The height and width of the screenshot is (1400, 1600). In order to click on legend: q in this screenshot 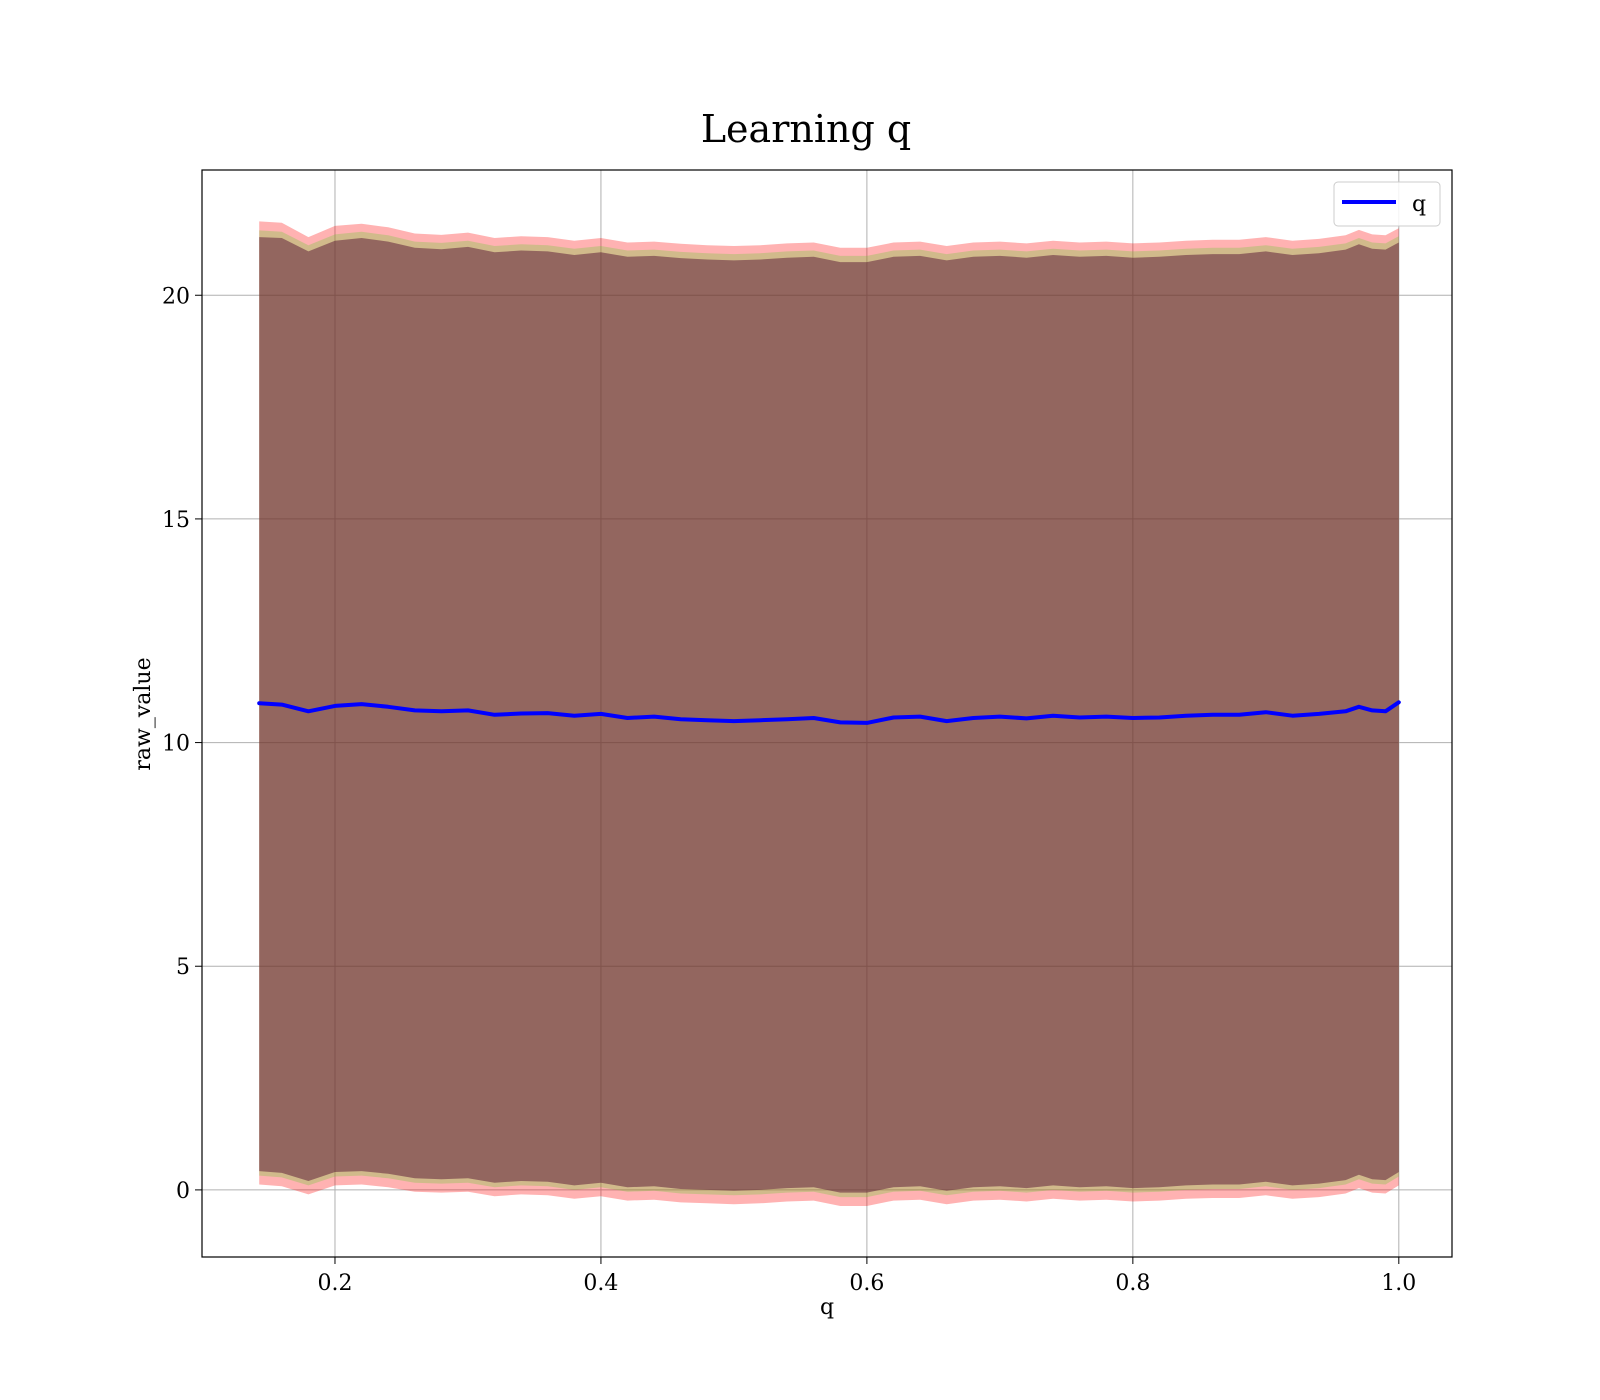, I will do `click(1387, 204)`.